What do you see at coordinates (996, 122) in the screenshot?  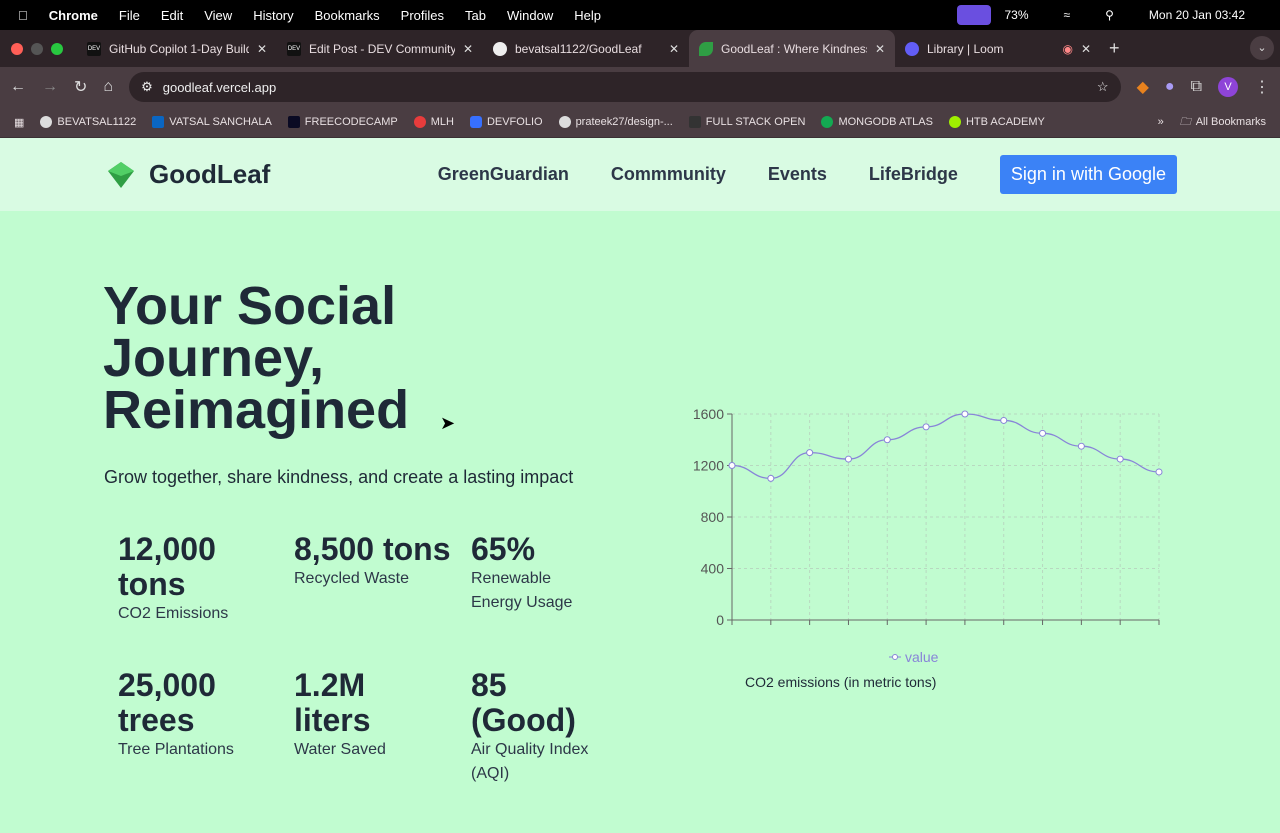 I see `bookmark: HTB ACADEMY` at bounding box center [996, 122].